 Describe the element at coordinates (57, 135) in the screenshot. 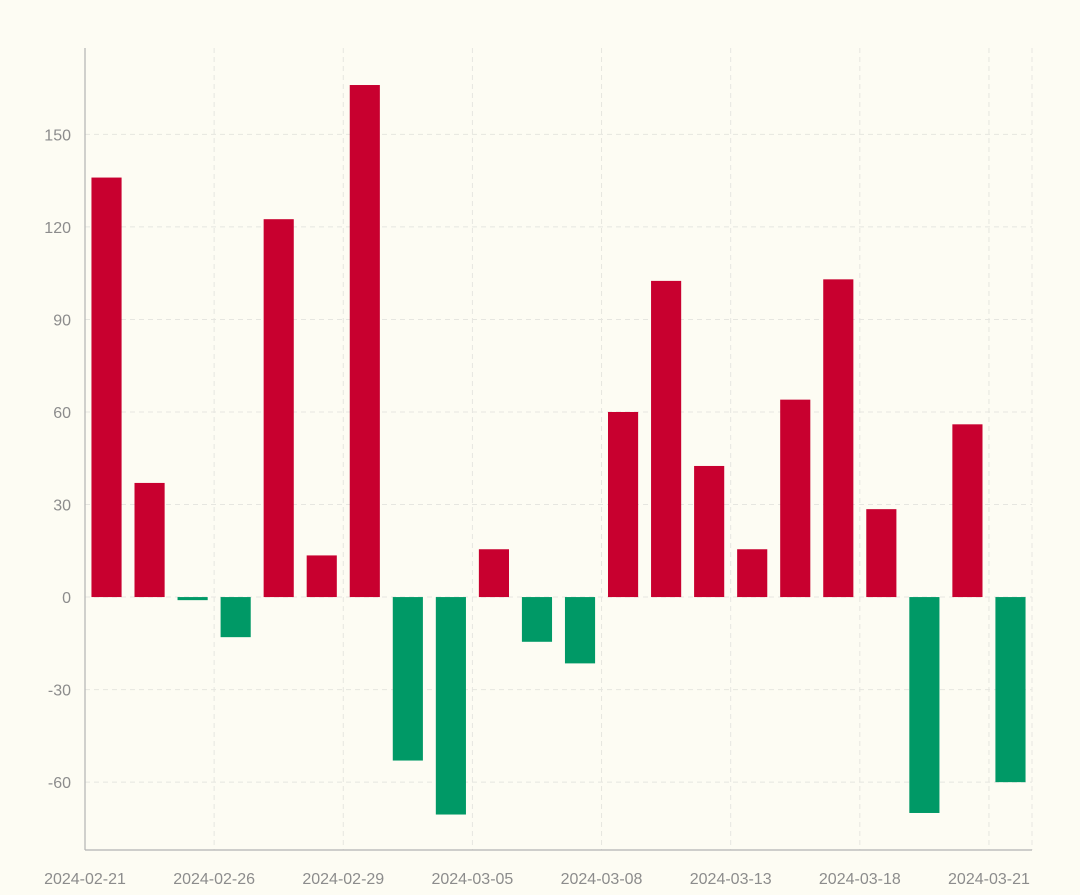

I see `y-tick-label: 150` at that location.